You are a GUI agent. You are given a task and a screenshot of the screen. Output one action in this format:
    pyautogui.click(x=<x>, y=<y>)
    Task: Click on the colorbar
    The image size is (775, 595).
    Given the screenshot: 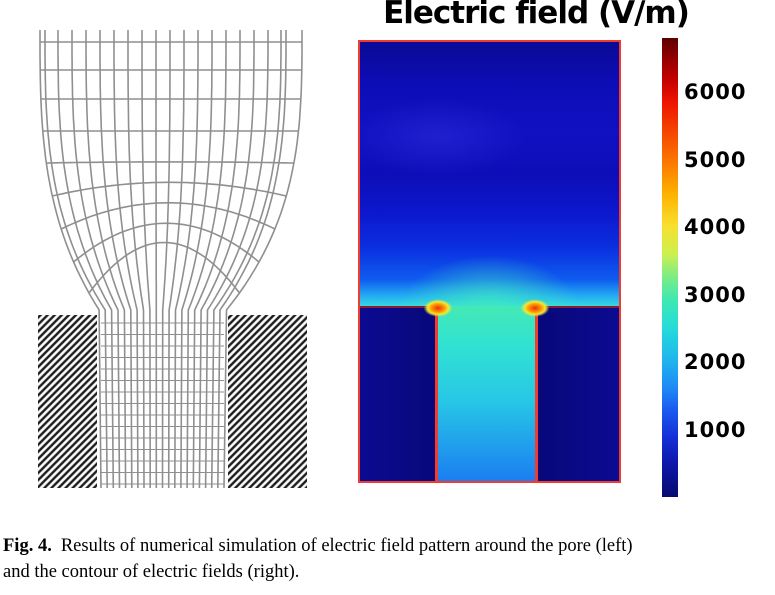 What is the action you would take?
    pyautogui.click(x=670, y=267)
    